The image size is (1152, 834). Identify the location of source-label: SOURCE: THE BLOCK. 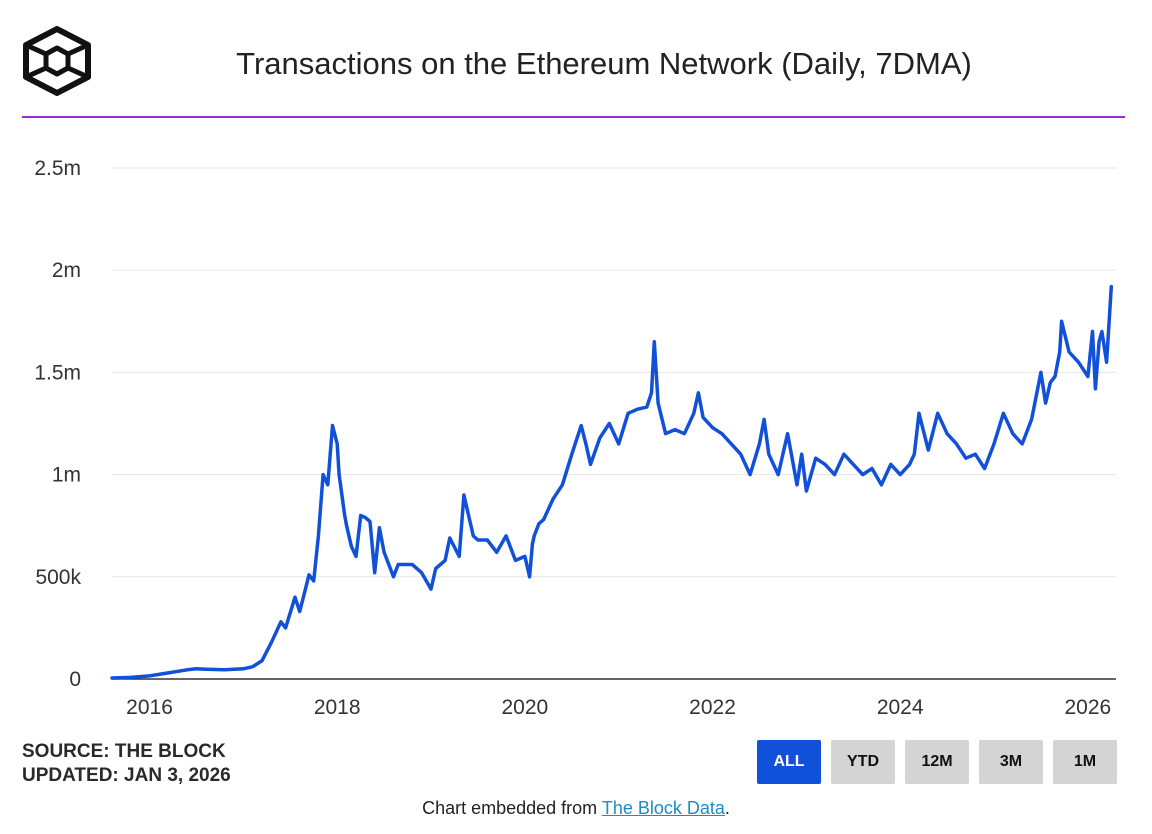
(124, 751).